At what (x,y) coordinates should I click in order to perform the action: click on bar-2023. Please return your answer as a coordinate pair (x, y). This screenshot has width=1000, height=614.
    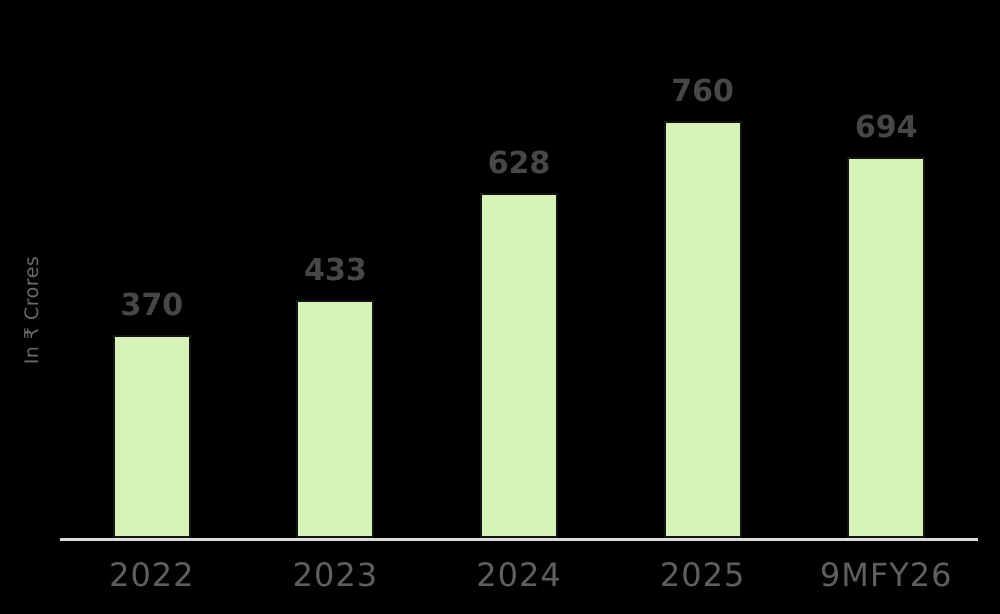
    Looking at the image, I should click on (335, 419).